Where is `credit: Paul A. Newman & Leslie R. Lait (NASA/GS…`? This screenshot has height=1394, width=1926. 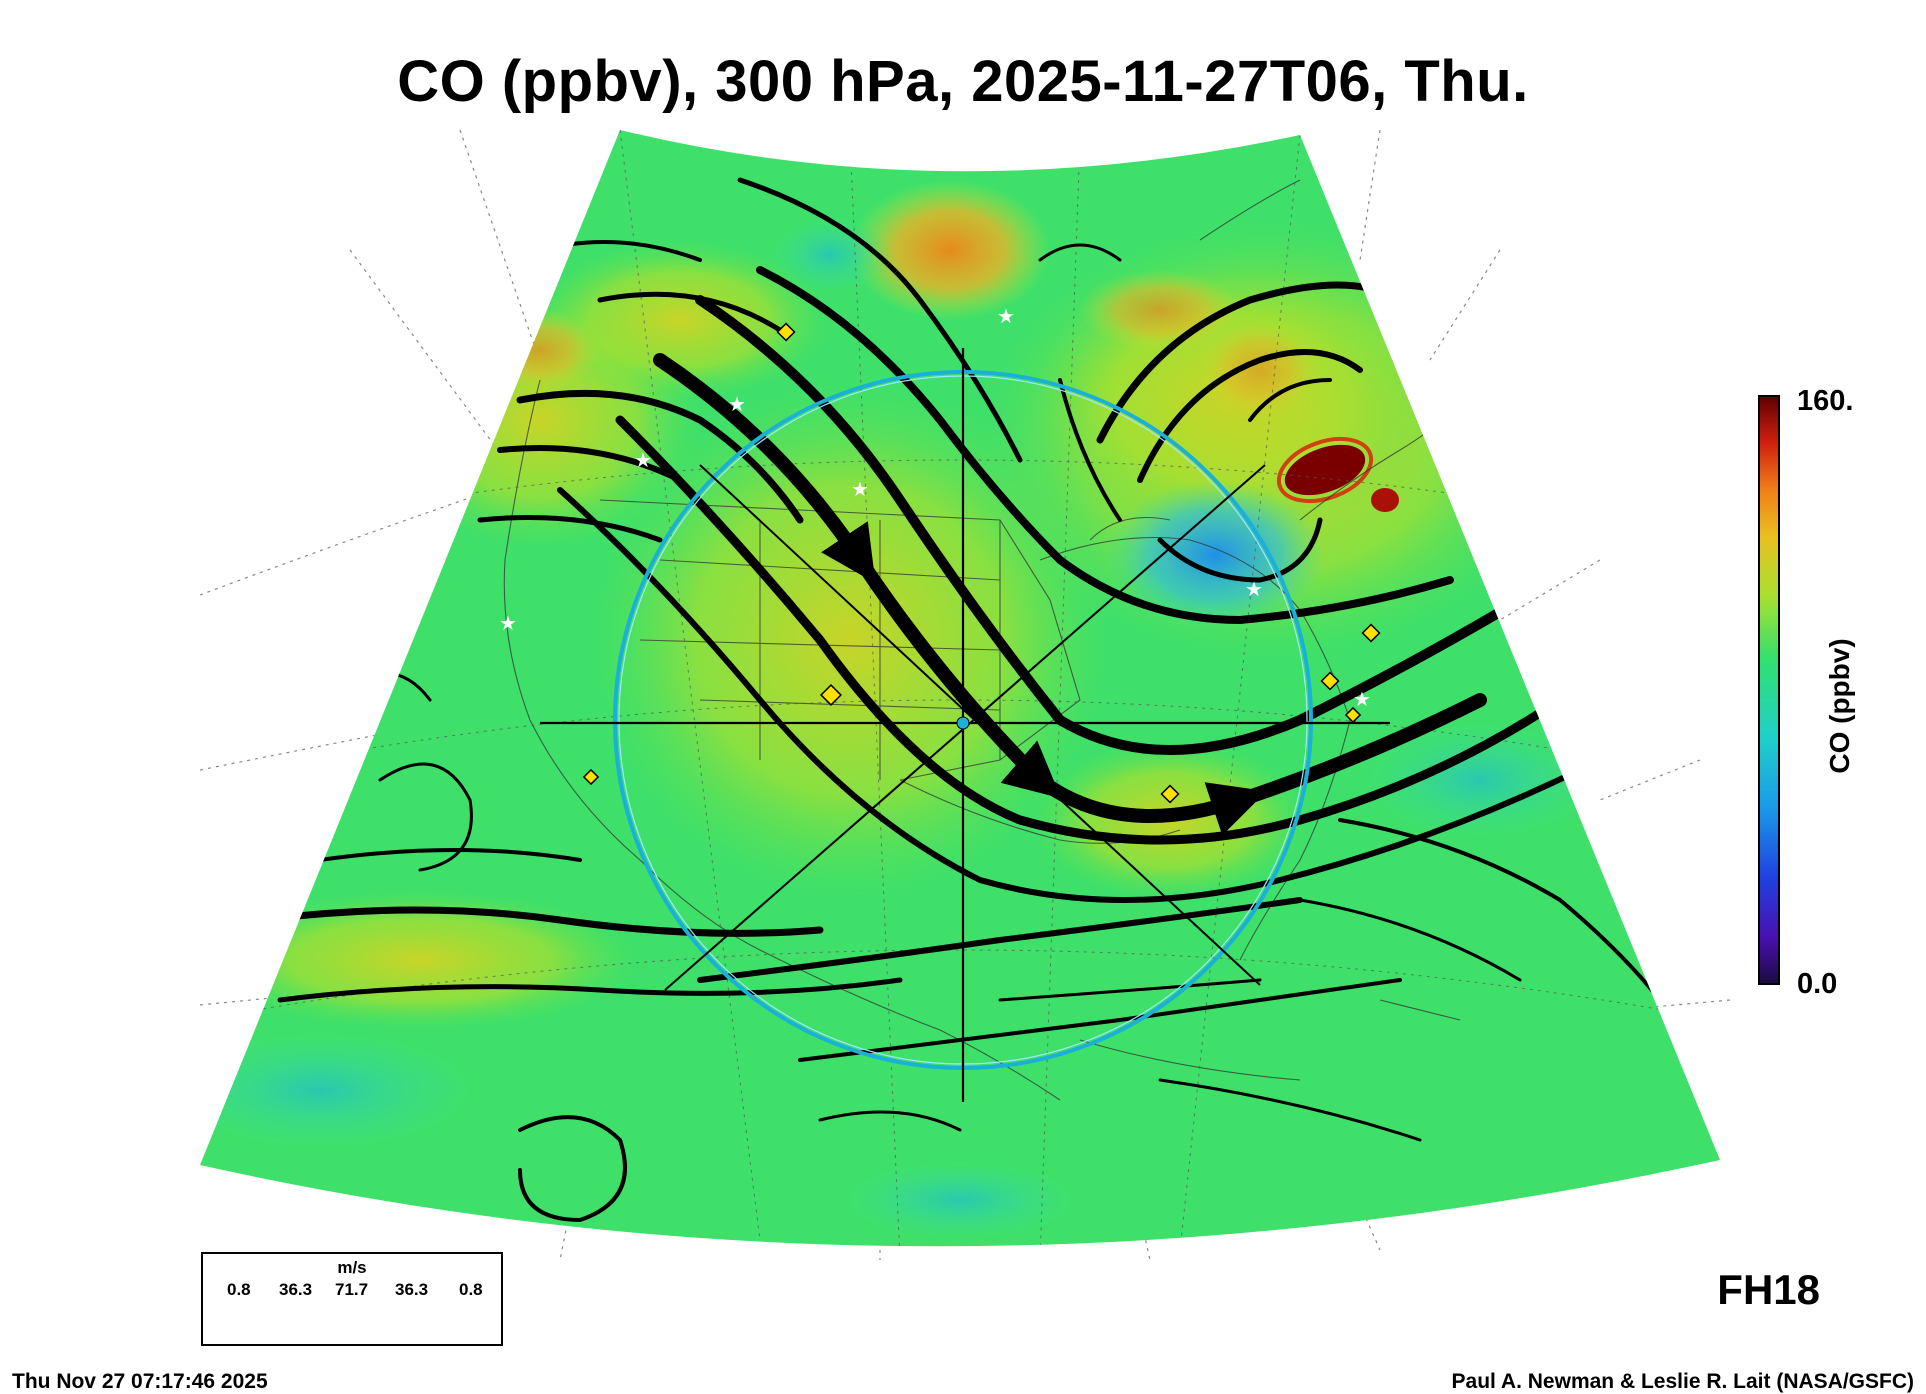
credit: Paul A. Newman & Leslie R. Lait (NASA/GS… is located at coordinates (1682, 1381).